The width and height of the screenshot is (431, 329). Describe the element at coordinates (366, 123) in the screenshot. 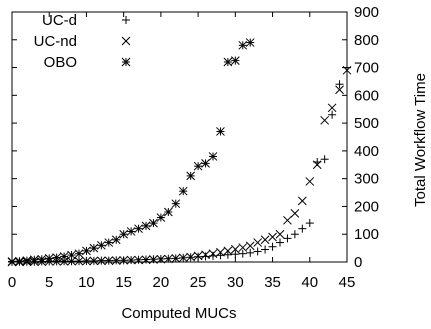

I see `y-tick-label: 500` at that location.